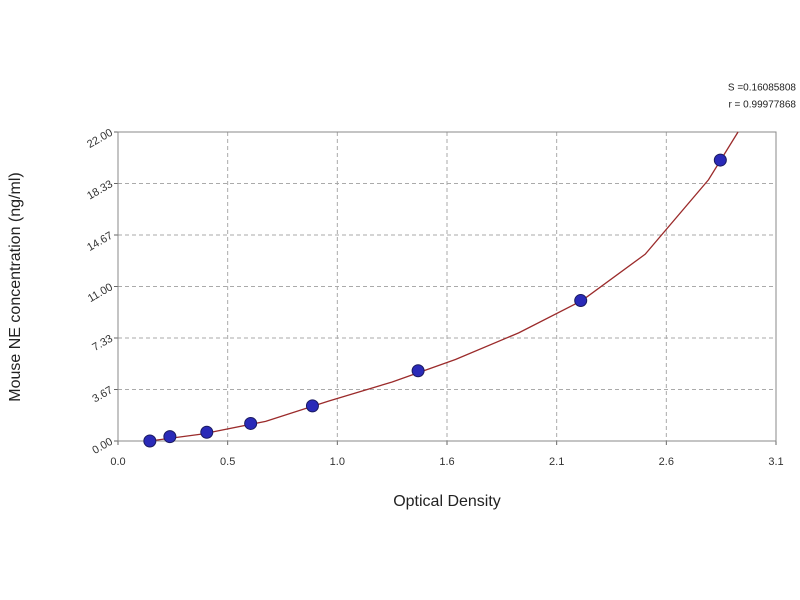 The height and width of the screenshot is (600, 800). I want to click on x-tick-label: 2.6, so click(666, 462).